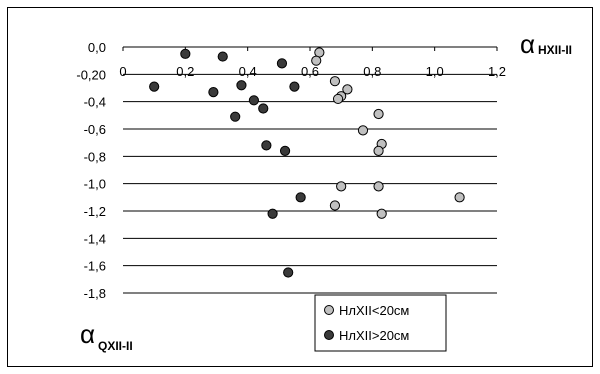  I want to click on y-tick-label: -1,0, so click(95, 184).